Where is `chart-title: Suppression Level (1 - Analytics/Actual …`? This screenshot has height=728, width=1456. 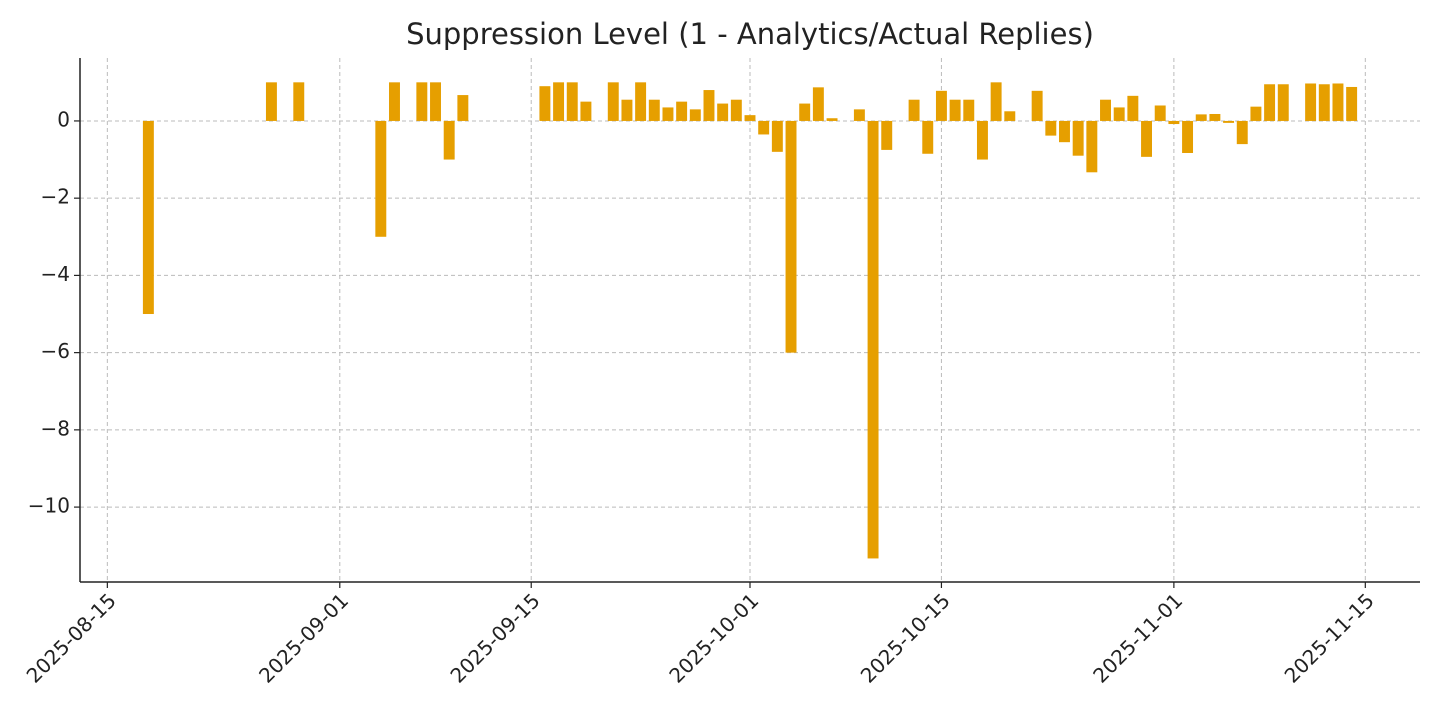 chart-title: Suppression Level (1 - Analytics/Actual … is located at coordinates (750, 34).